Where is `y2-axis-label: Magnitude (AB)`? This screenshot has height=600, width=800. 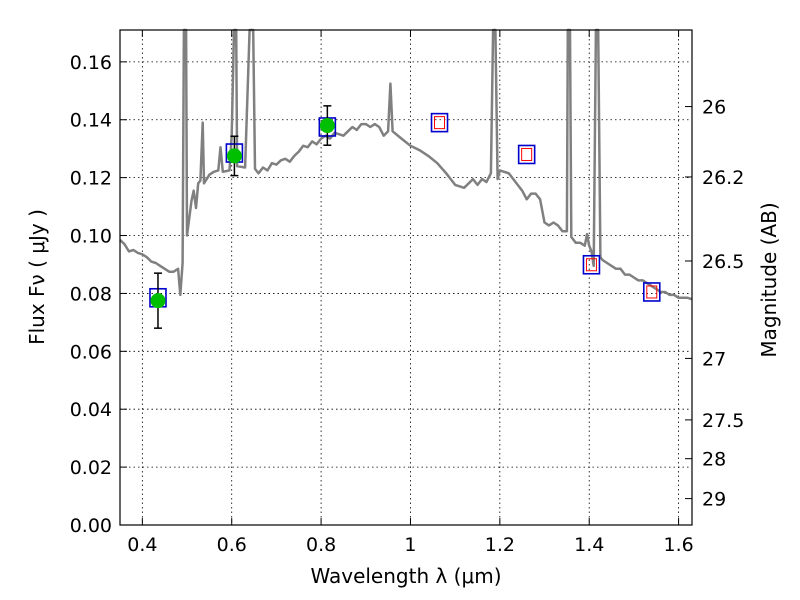 y2-axis-label: Magnitude (AB) is located at coordinates (769, 279).